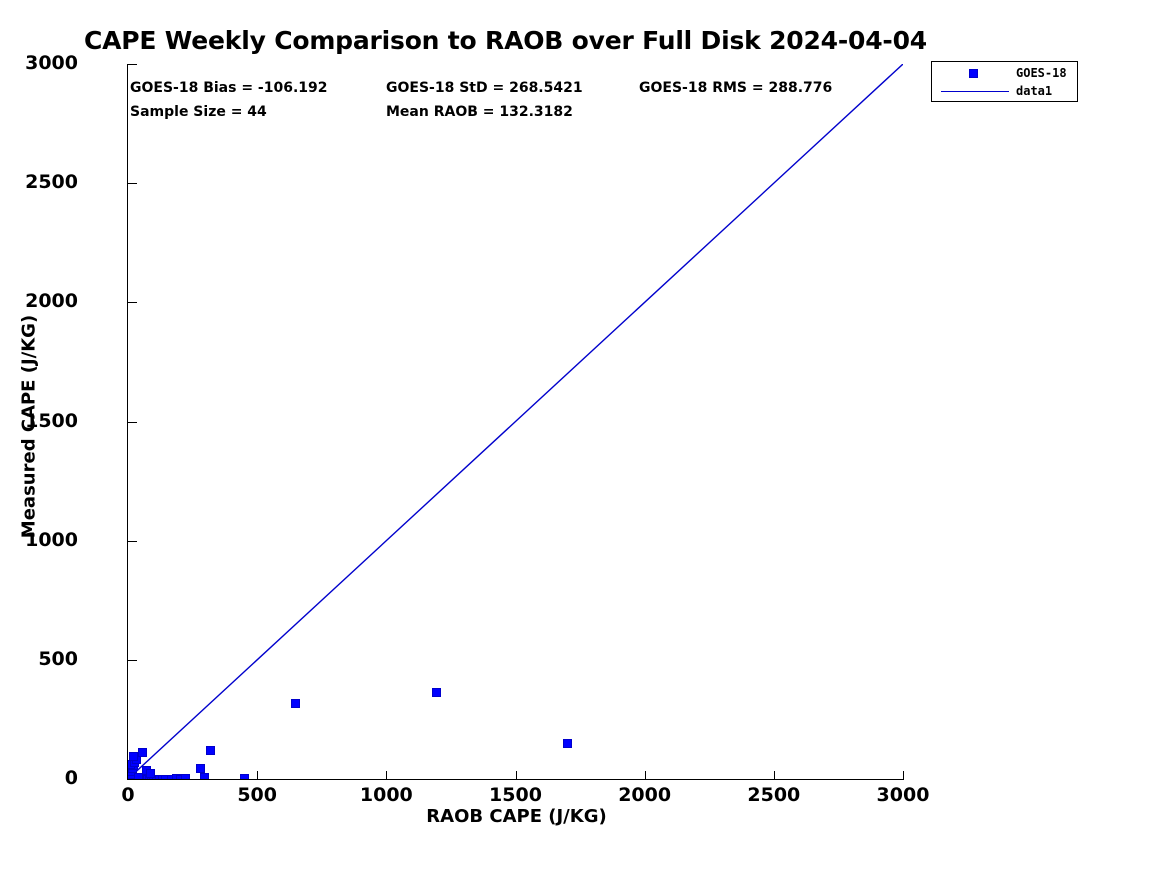 The height and width of the screenshot is (875, 1167). What do you see at coordinates (71, 778) in the screenshot?
I see `y-tick-label: 0` at bounding box center [71, 778].